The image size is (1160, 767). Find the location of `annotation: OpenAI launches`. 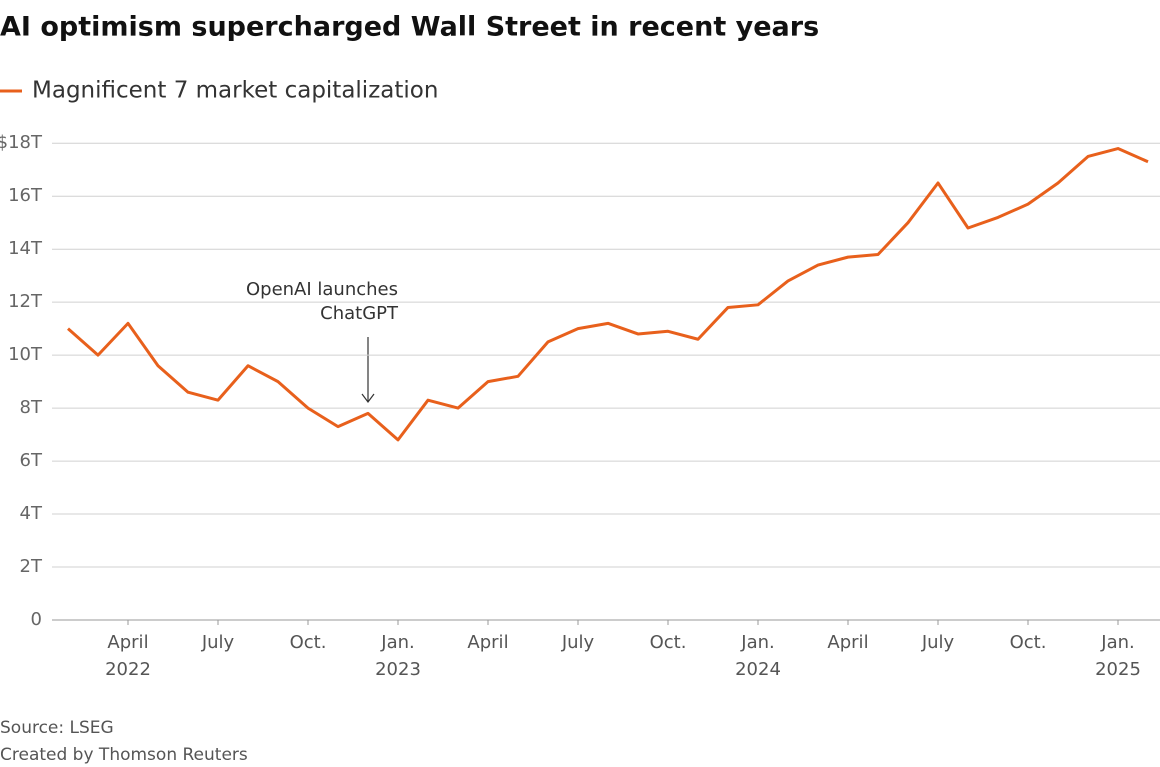

annotation: OpenAI launches is located at coordinates (322, 289).